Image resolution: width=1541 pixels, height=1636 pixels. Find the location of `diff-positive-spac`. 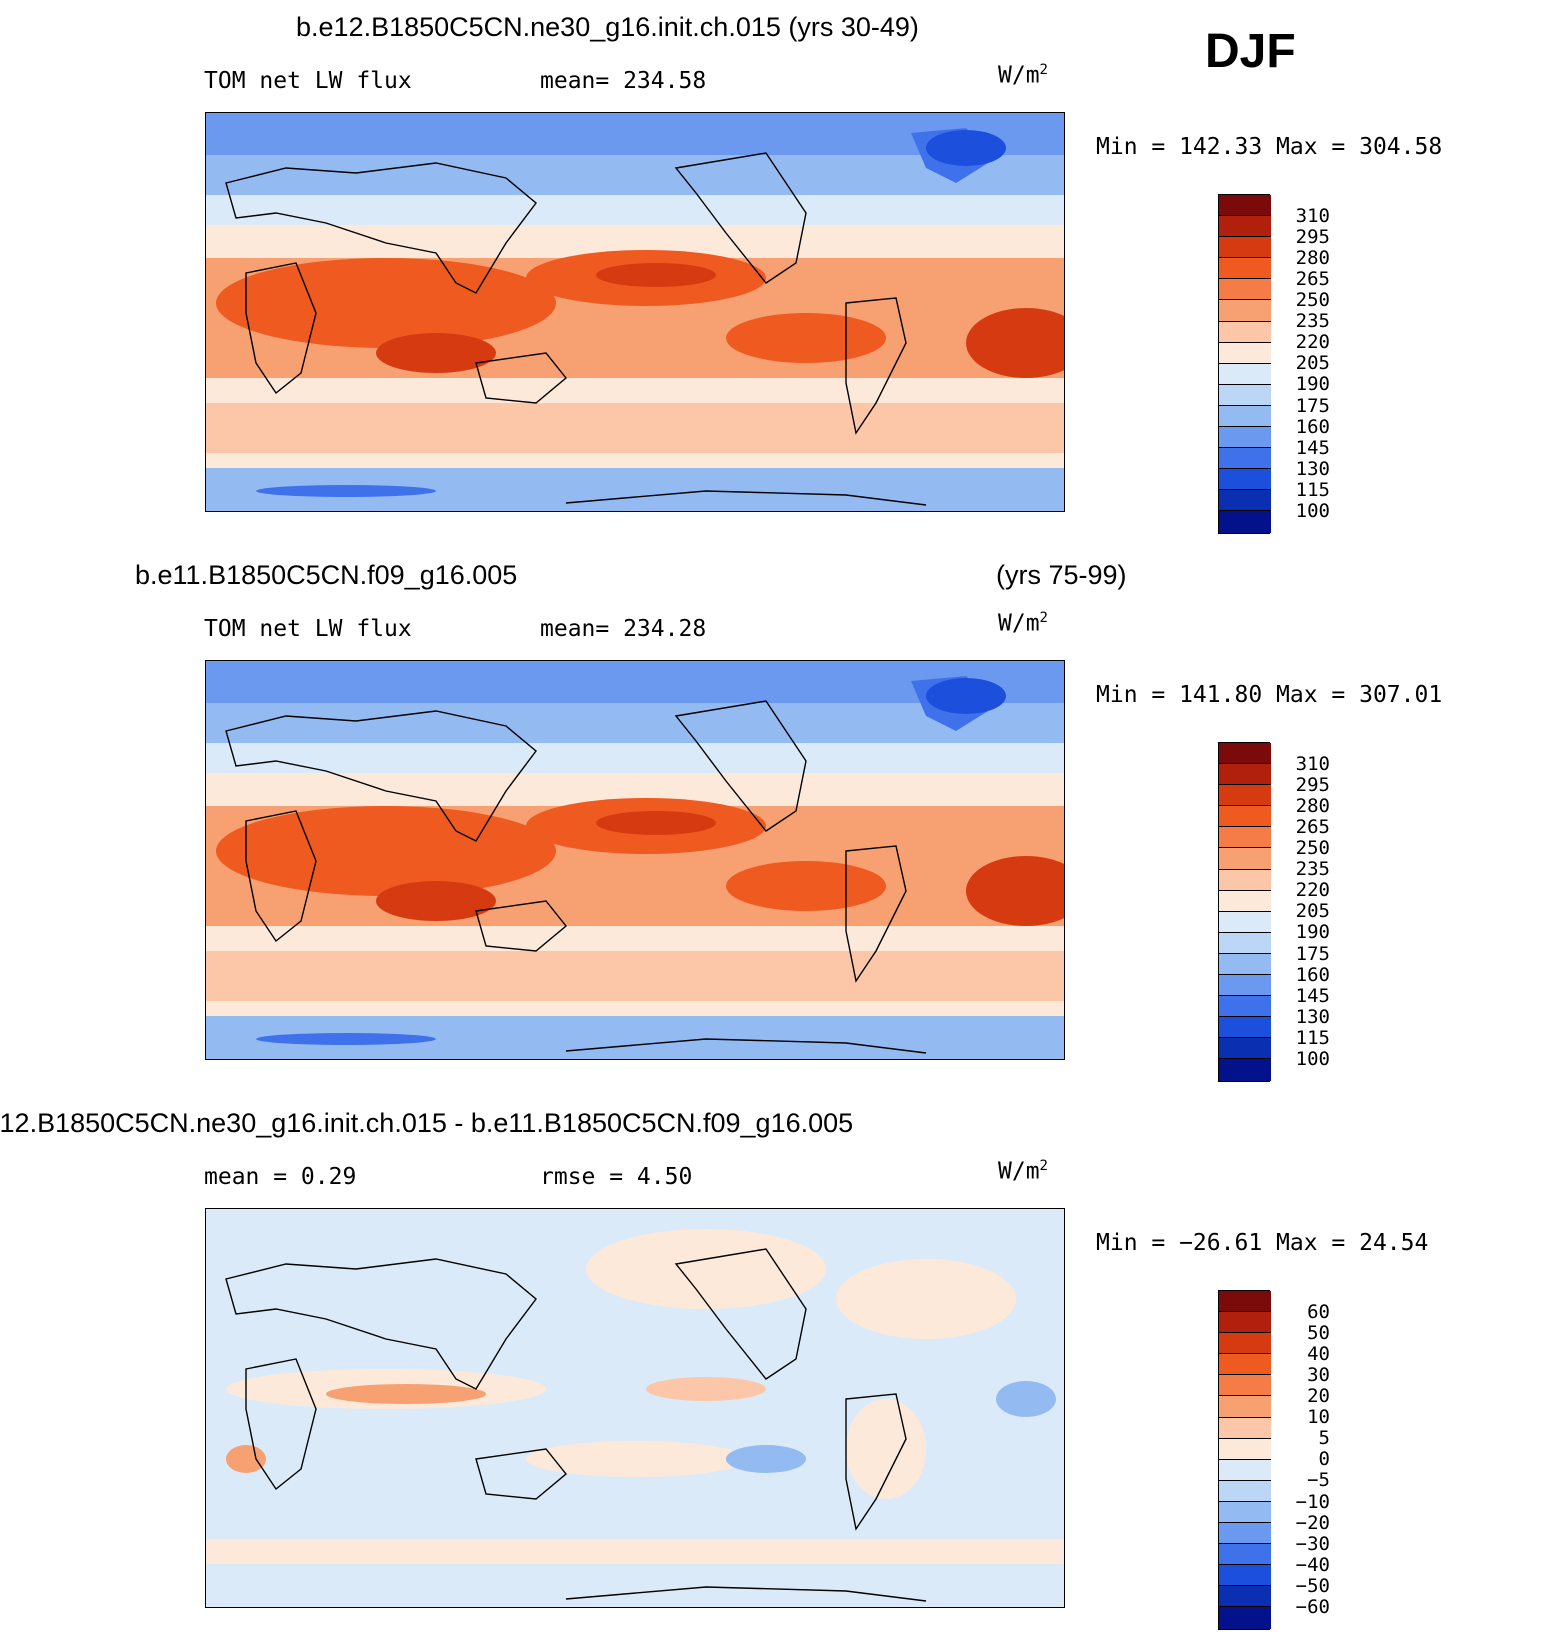

diff-positive-spac is located at coordinates (636, 1459).